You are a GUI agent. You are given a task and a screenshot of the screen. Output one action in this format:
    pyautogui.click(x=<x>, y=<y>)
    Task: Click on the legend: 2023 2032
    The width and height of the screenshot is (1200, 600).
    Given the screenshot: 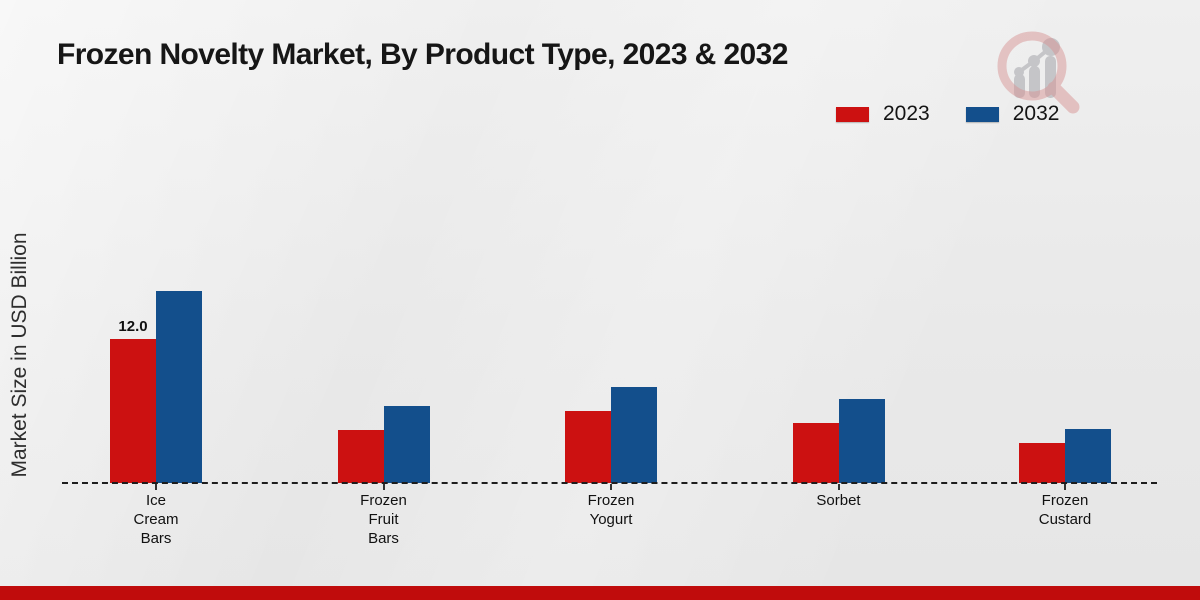 What is the action you would take?
    pyautogui.click(x=947, y=114)
    